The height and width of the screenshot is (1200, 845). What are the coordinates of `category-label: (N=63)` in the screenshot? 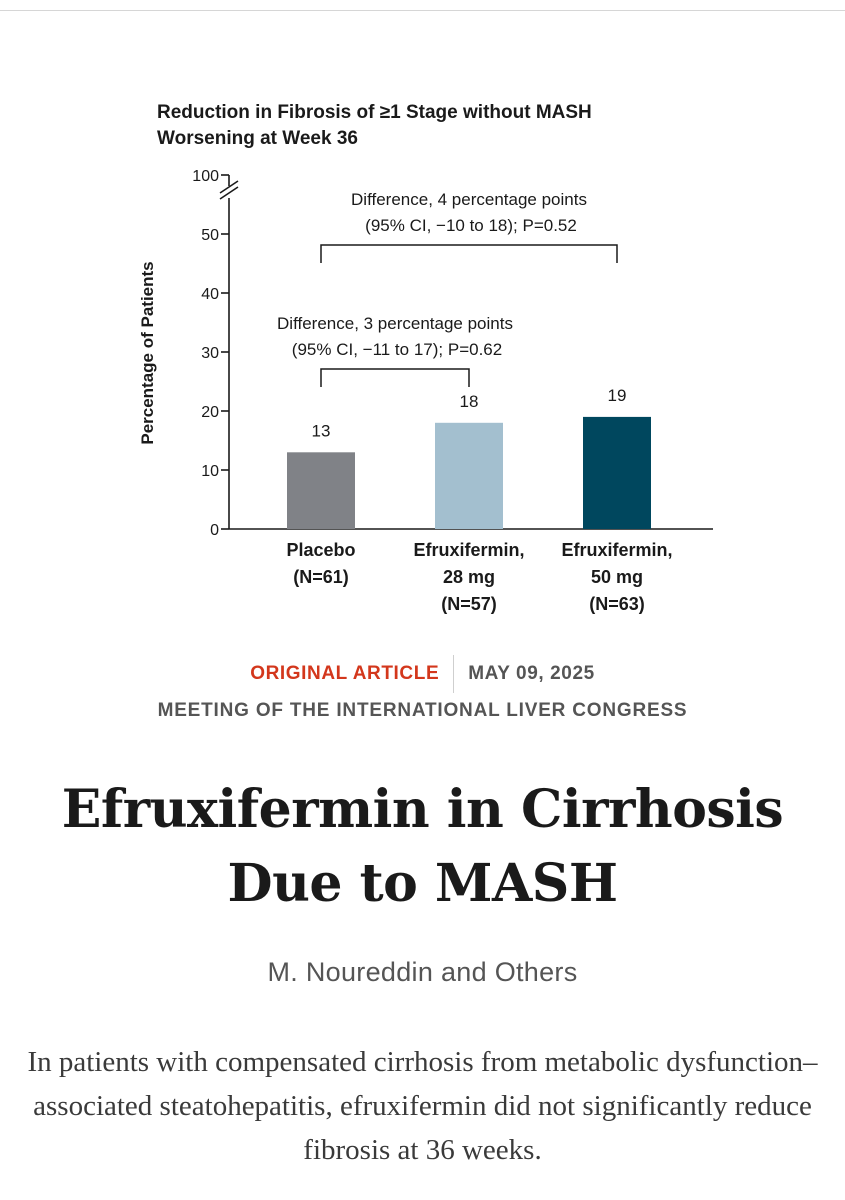 It's located at (617, 604).